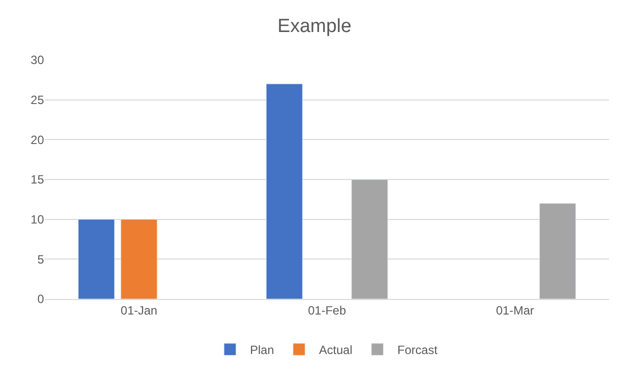  I want to click on y-tick-label: 0, so click(40, 299).